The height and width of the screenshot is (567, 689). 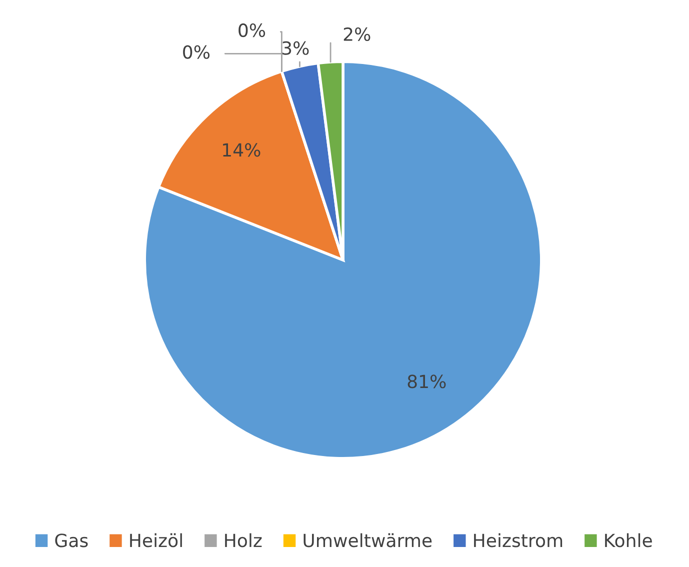 What do you see at coordinates (243, 540) in the screenshot?
I see `legend-label: Holz` at bounding box center [243, 540].